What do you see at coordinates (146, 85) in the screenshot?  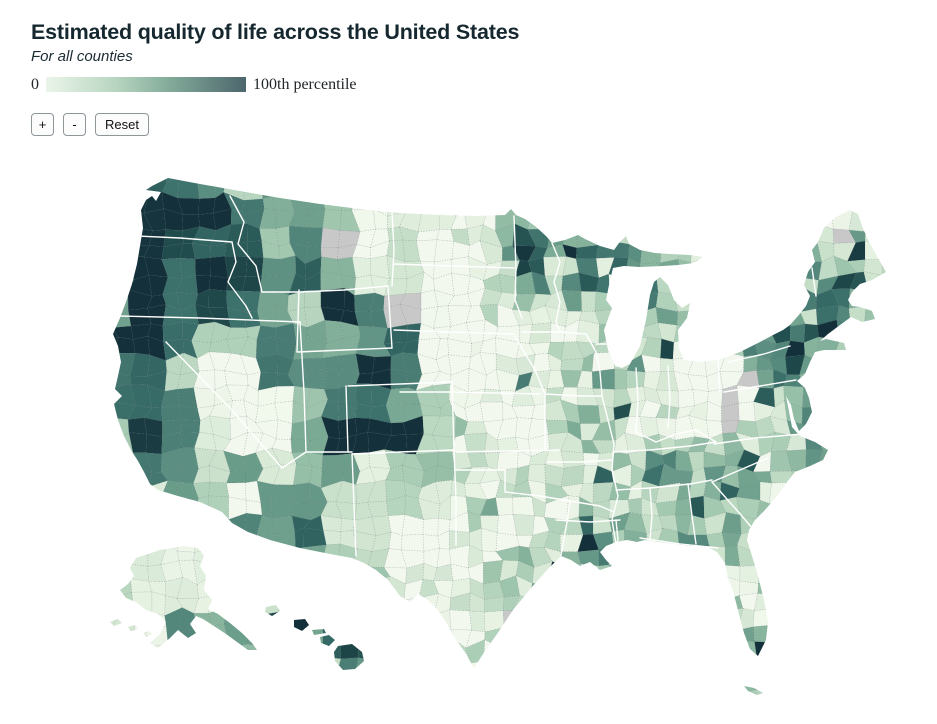 I see `legend-gradient-bar` at bounding box center [146, 85].